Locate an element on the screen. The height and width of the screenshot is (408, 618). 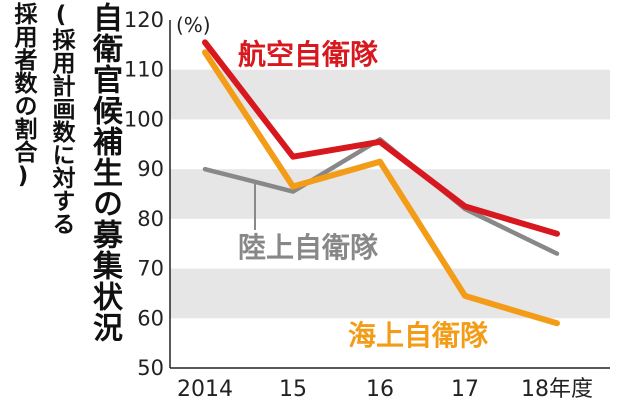
y-axis-unit: (%) is located at coordinates (193, 25).